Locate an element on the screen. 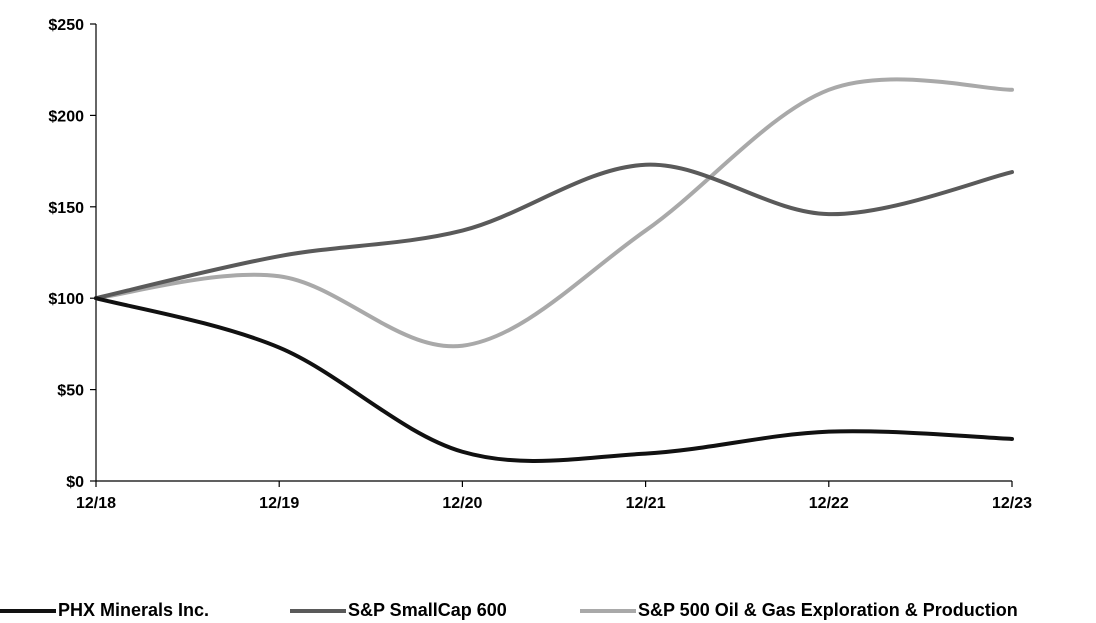 This screenshot has height=623, width=1096. y-tick-label: $0 is located at coordinates (75, 482).